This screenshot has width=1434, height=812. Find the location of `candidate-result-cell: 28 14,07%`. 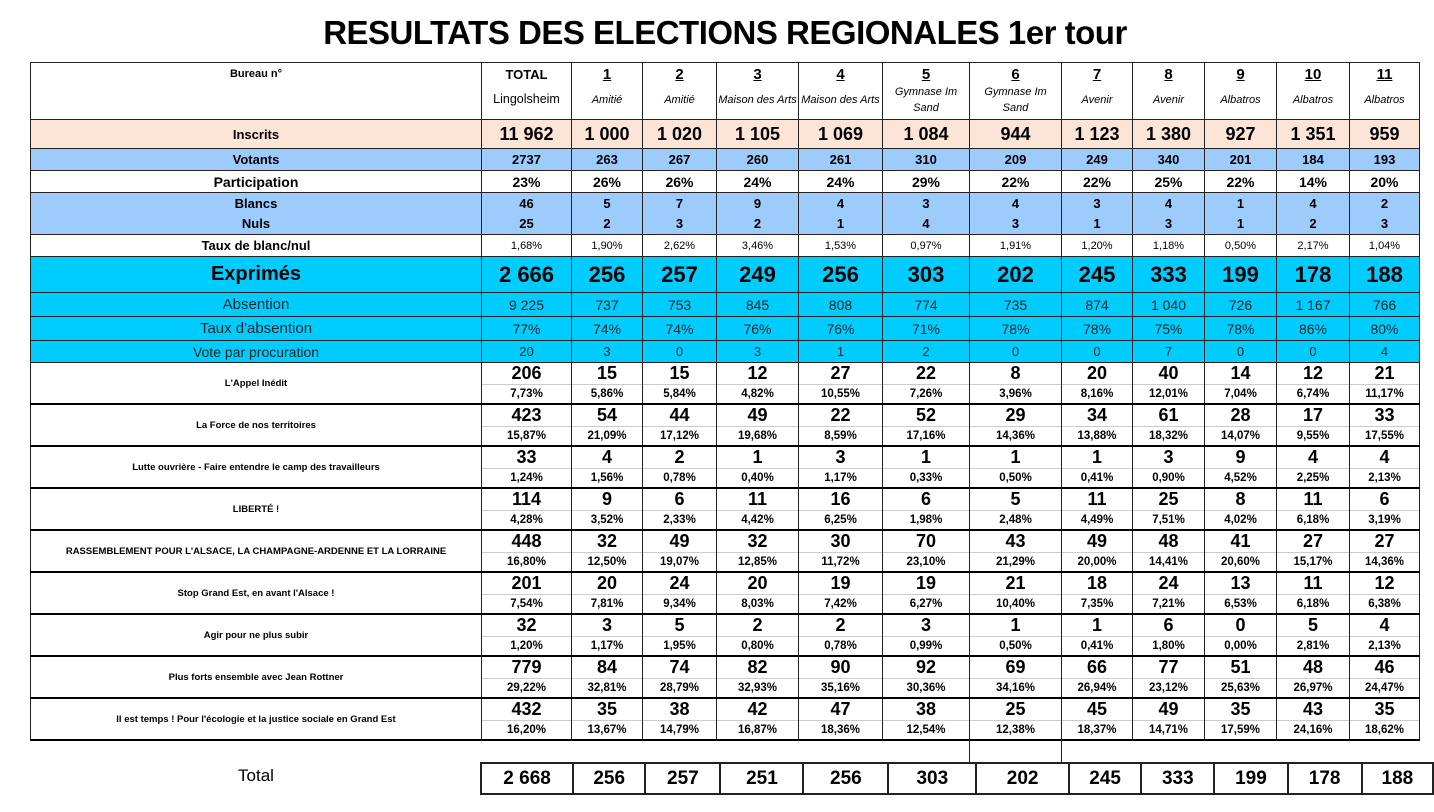

candidate-result-cell: 28 14,07% is located at coordinates (1240, 425).